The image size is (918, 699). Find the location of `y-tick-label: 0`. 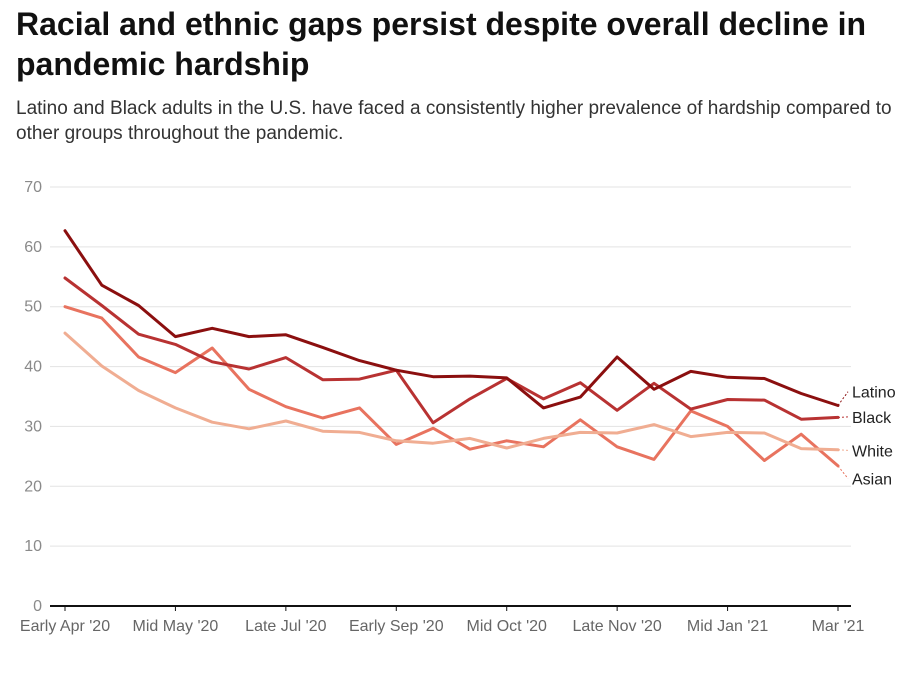

y-tick-label: 0 is located at coordinates (37, 606).